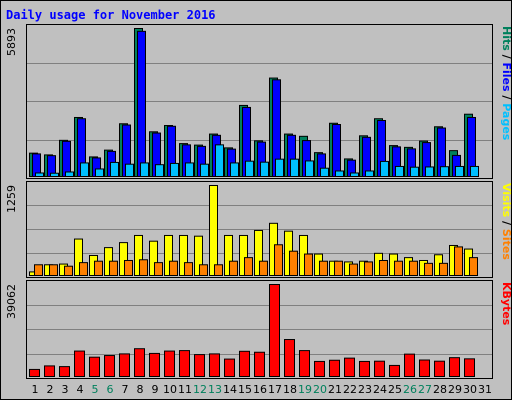  I want to click on y-max-label-visits_sites: 1259, so click(11, 199).